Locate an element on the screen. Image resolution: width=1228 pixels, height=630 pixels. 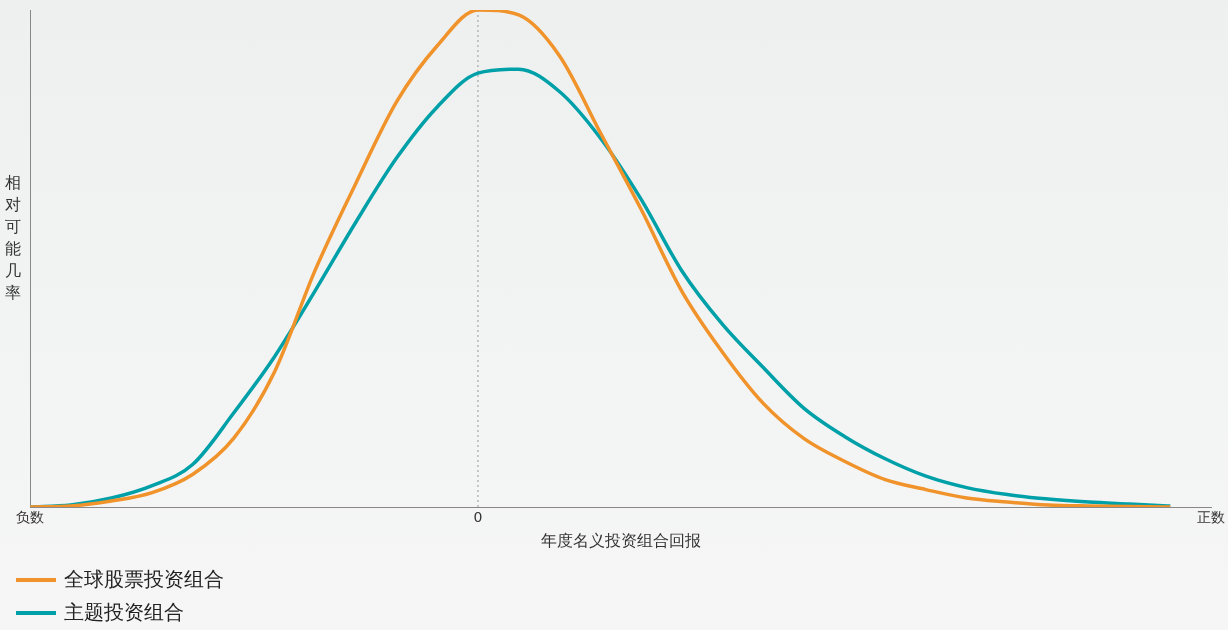
y-axis-title: 相对可能几率 is located at coordinates (13, 238).